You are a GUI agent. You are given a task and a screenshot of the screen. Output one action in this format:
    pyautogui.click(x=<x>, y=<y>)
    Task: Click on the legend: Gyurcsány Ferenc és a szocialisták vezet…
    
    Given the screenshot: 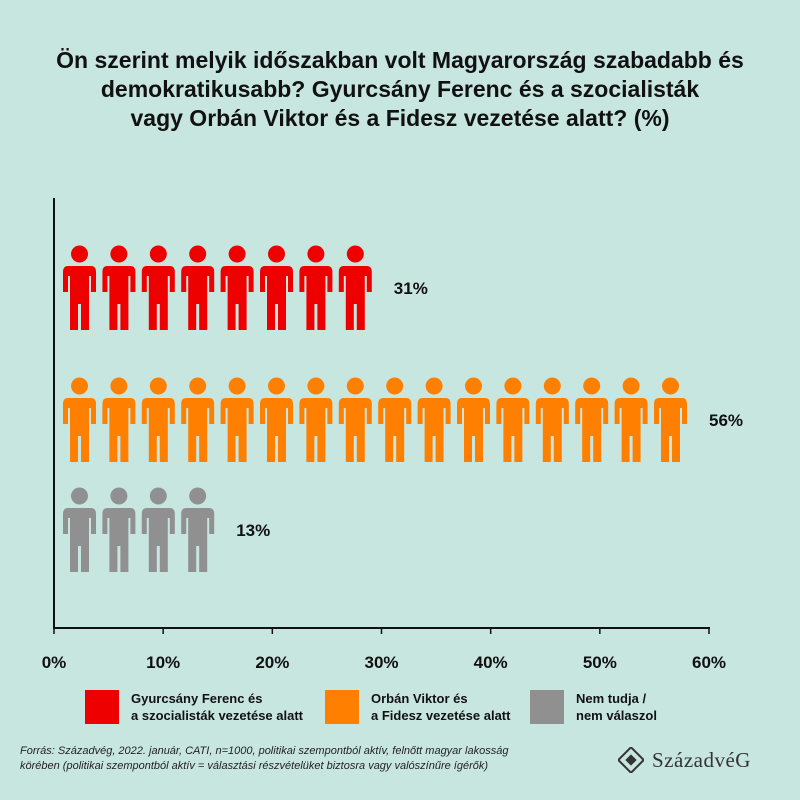 What is the action you would take?
    pyautogui.click(x=400, y=710)
    